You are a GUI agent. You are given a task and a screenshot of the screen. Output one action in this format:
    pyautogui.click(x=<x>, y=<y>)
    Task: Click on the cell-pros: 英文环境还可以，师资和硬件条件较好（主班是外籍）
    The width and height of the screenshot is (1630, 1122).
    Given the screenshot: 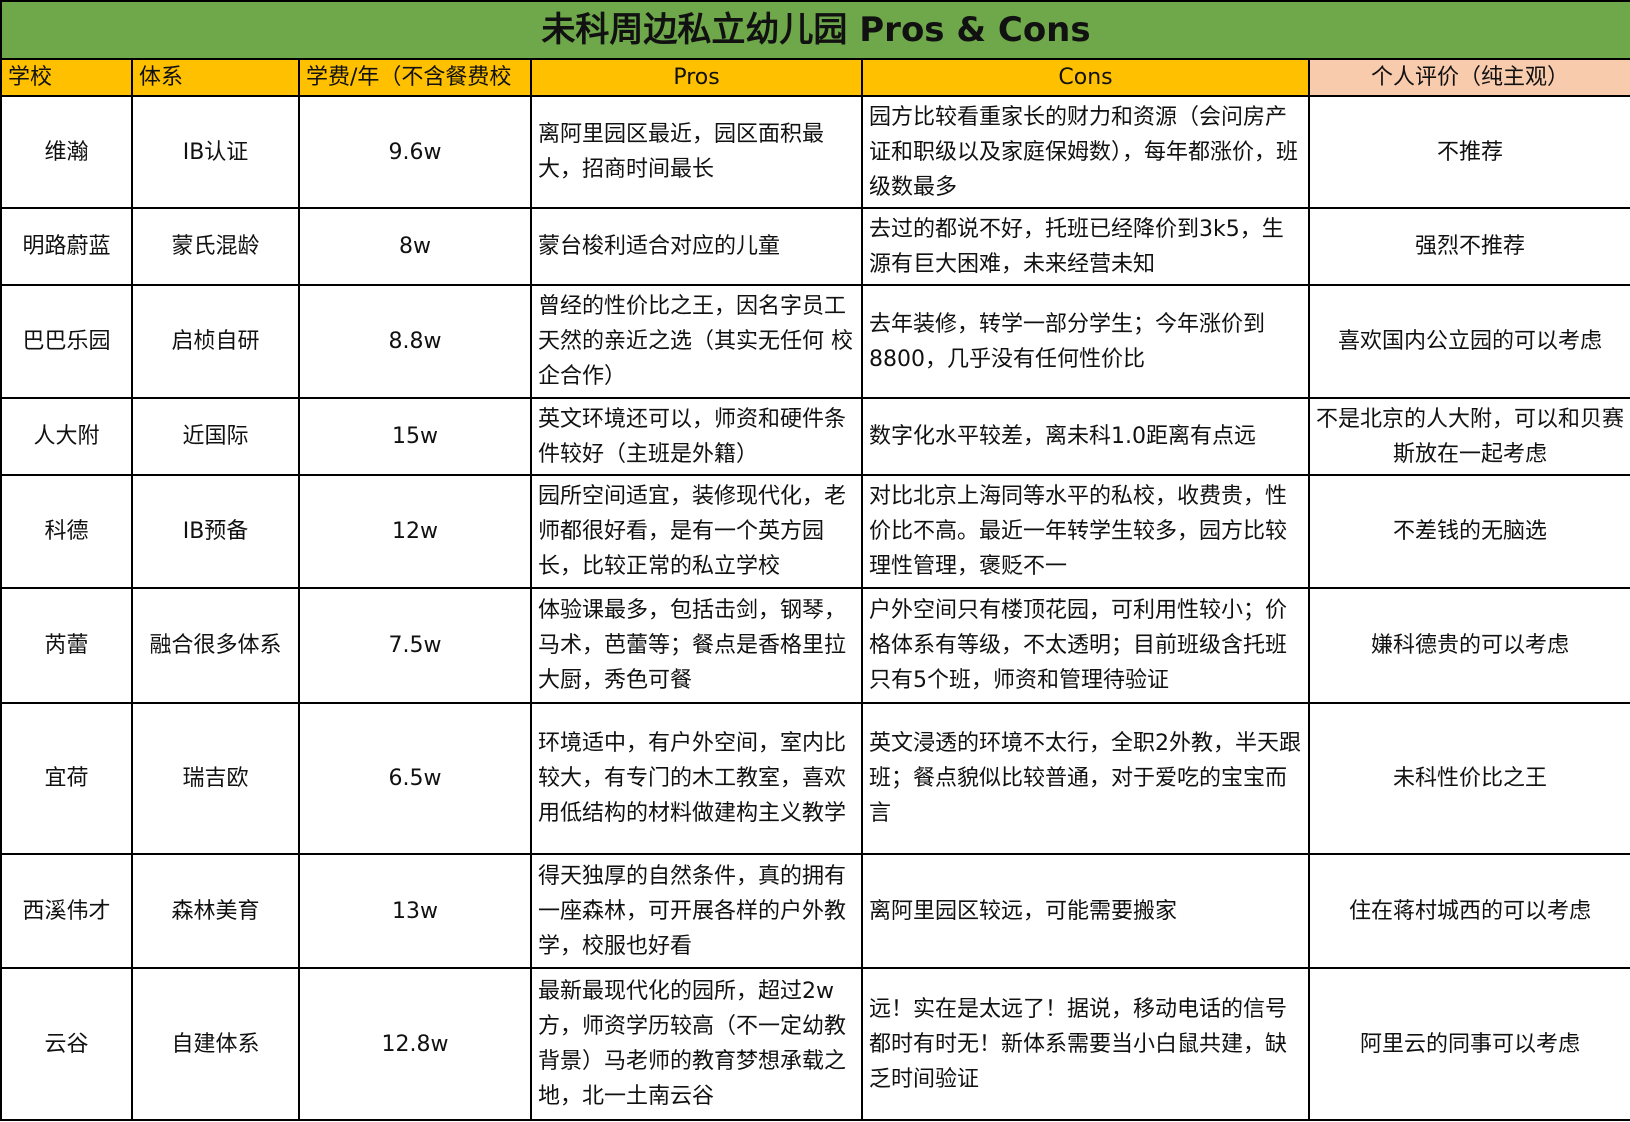 What is the action you would take?
    pyautogui.click(x=696, y=436)
    